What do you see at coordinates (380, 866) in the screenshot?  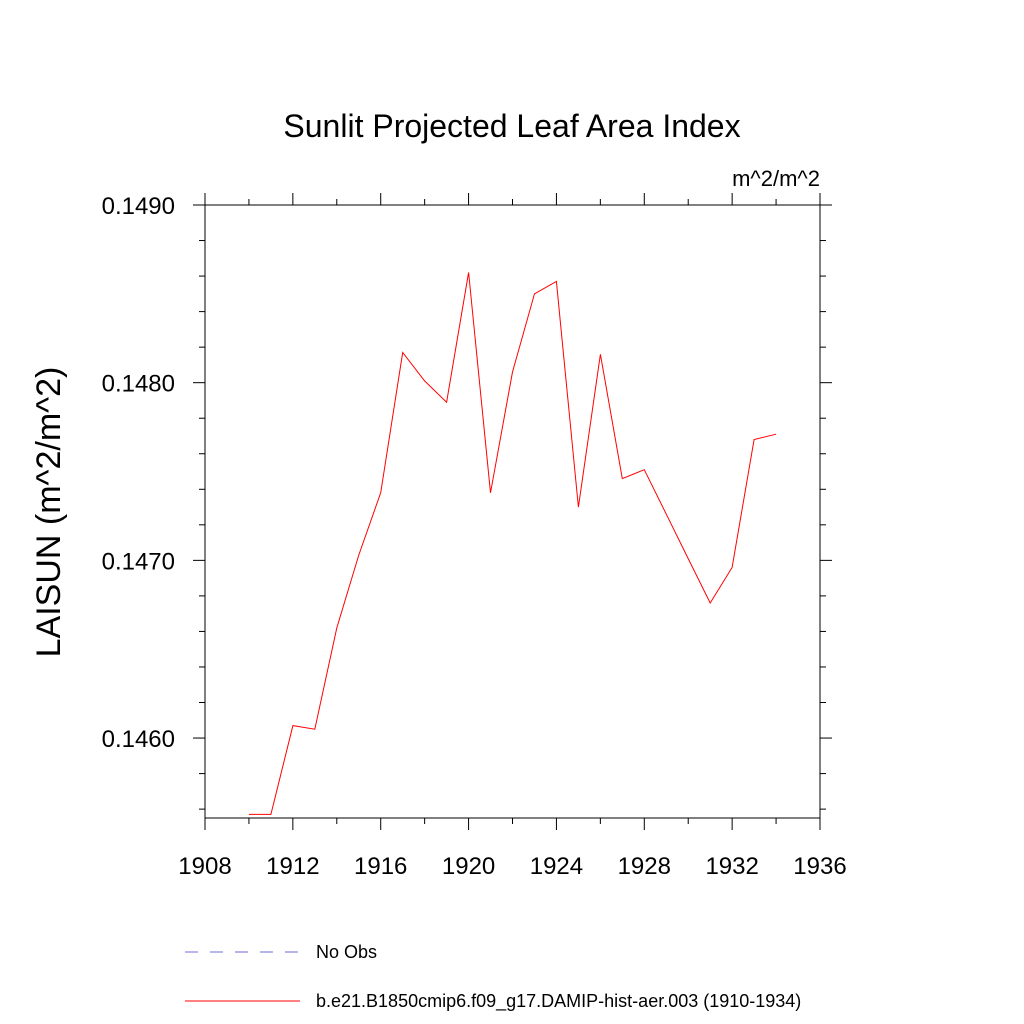 I see `x-tick-label: 1916` at bounding box center [380, 866].